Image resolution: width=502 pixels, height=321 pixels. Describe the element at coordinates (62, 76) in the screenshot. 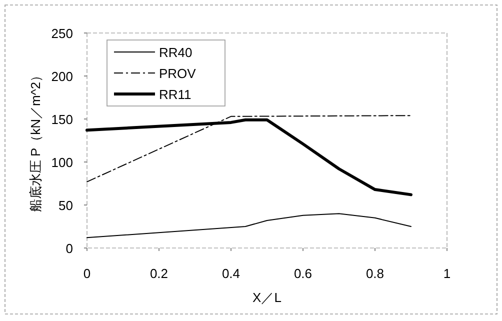

I see `y-tick-label: 200` at that location.